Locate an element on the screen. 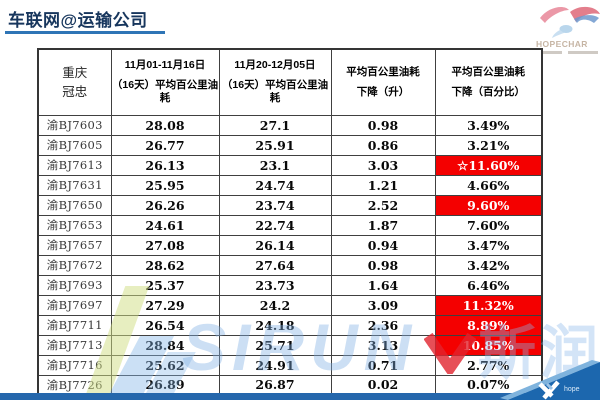 The height and width of the screenshot is (400, 600). fuel-period1-value: 26.26 is located at coordinates (165, 205).